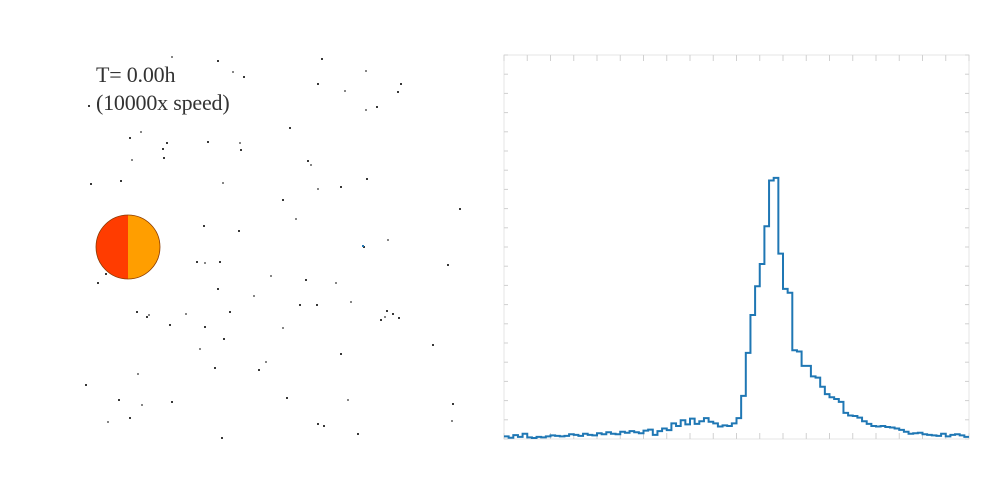  I want to click on star-icon, so click(128, 247).